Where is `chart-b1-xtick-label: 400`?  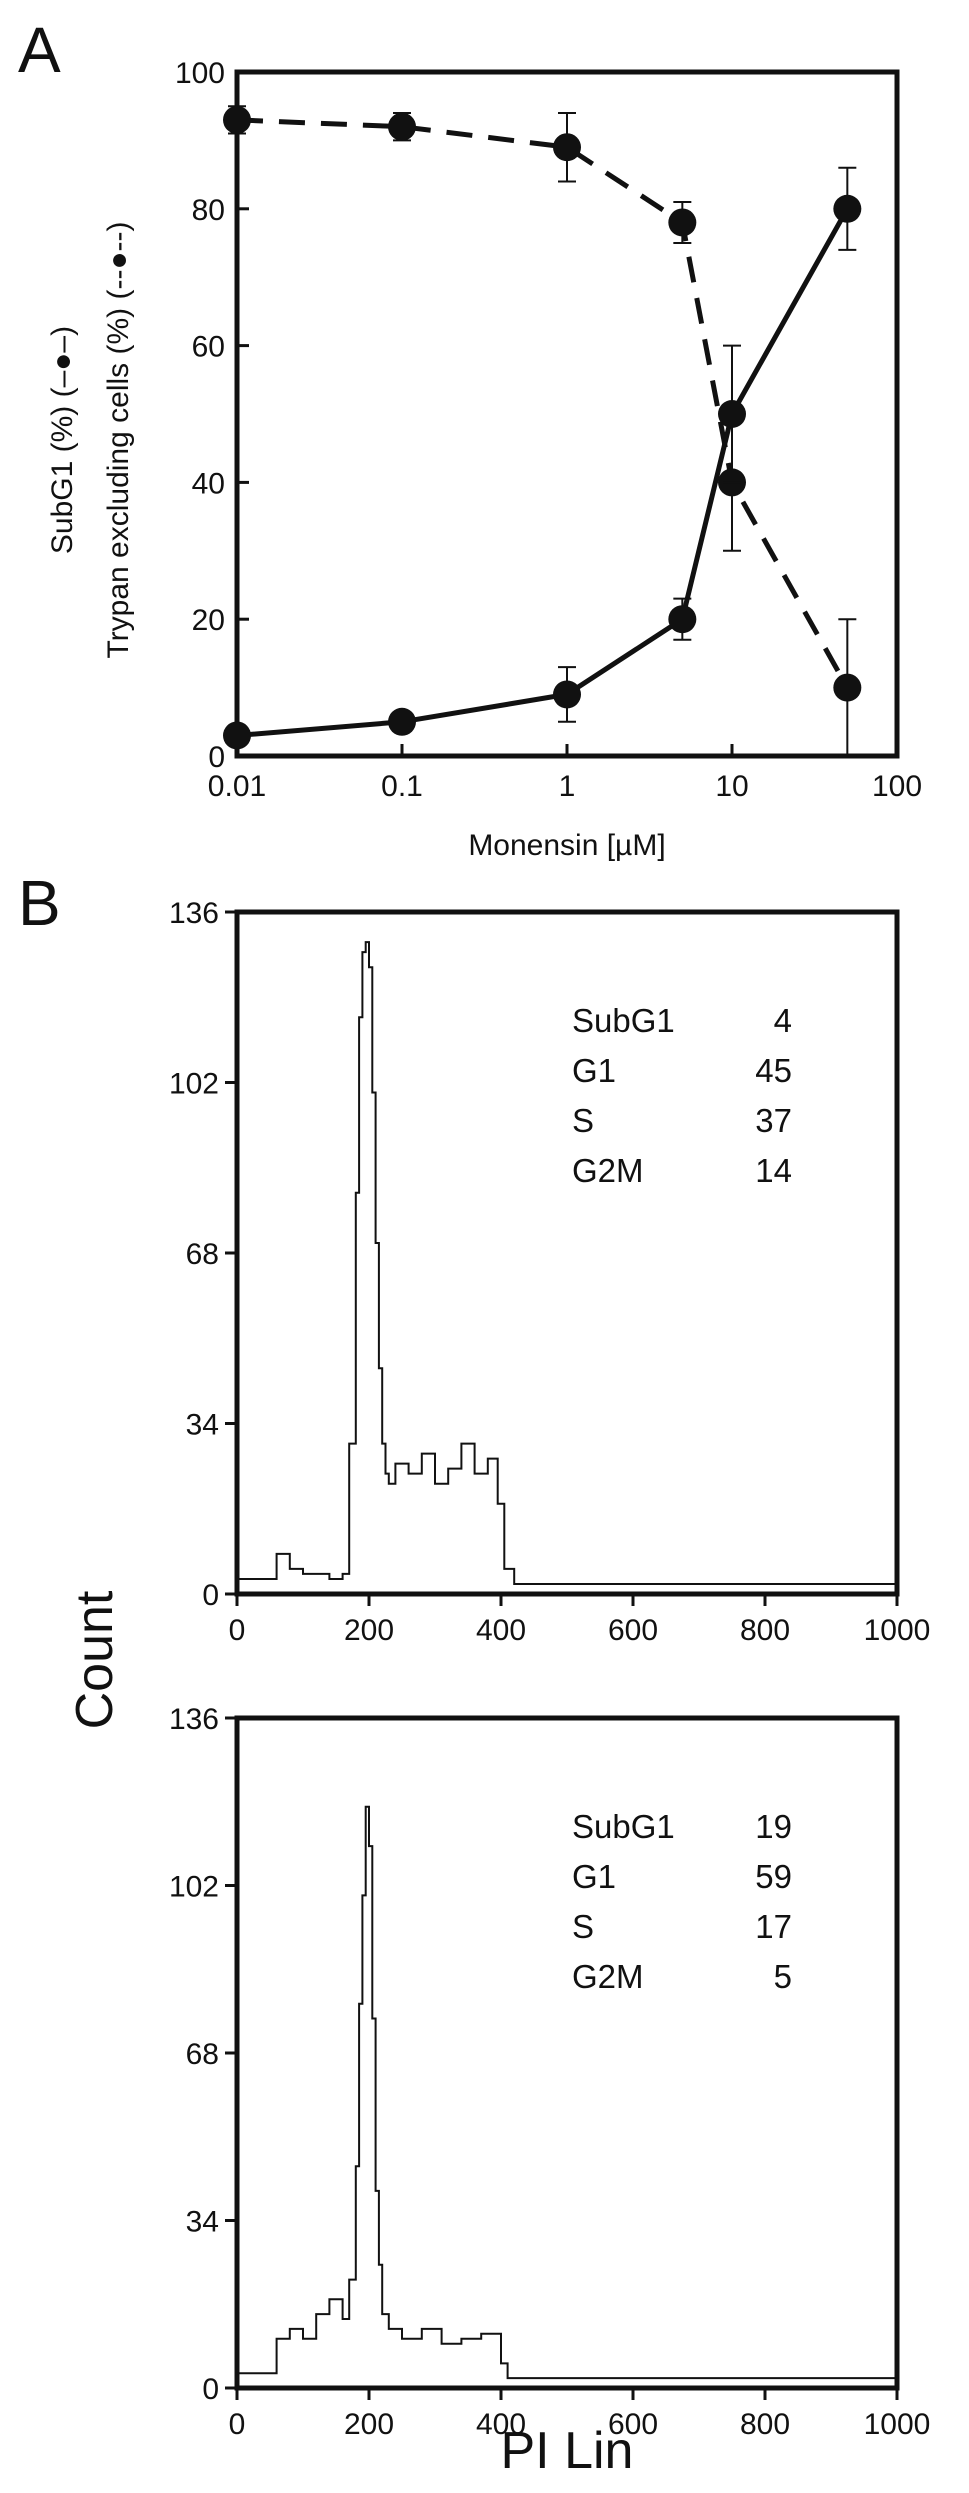
chart-b1-xtick-label: 400 is located at coordinates (501, 1630).